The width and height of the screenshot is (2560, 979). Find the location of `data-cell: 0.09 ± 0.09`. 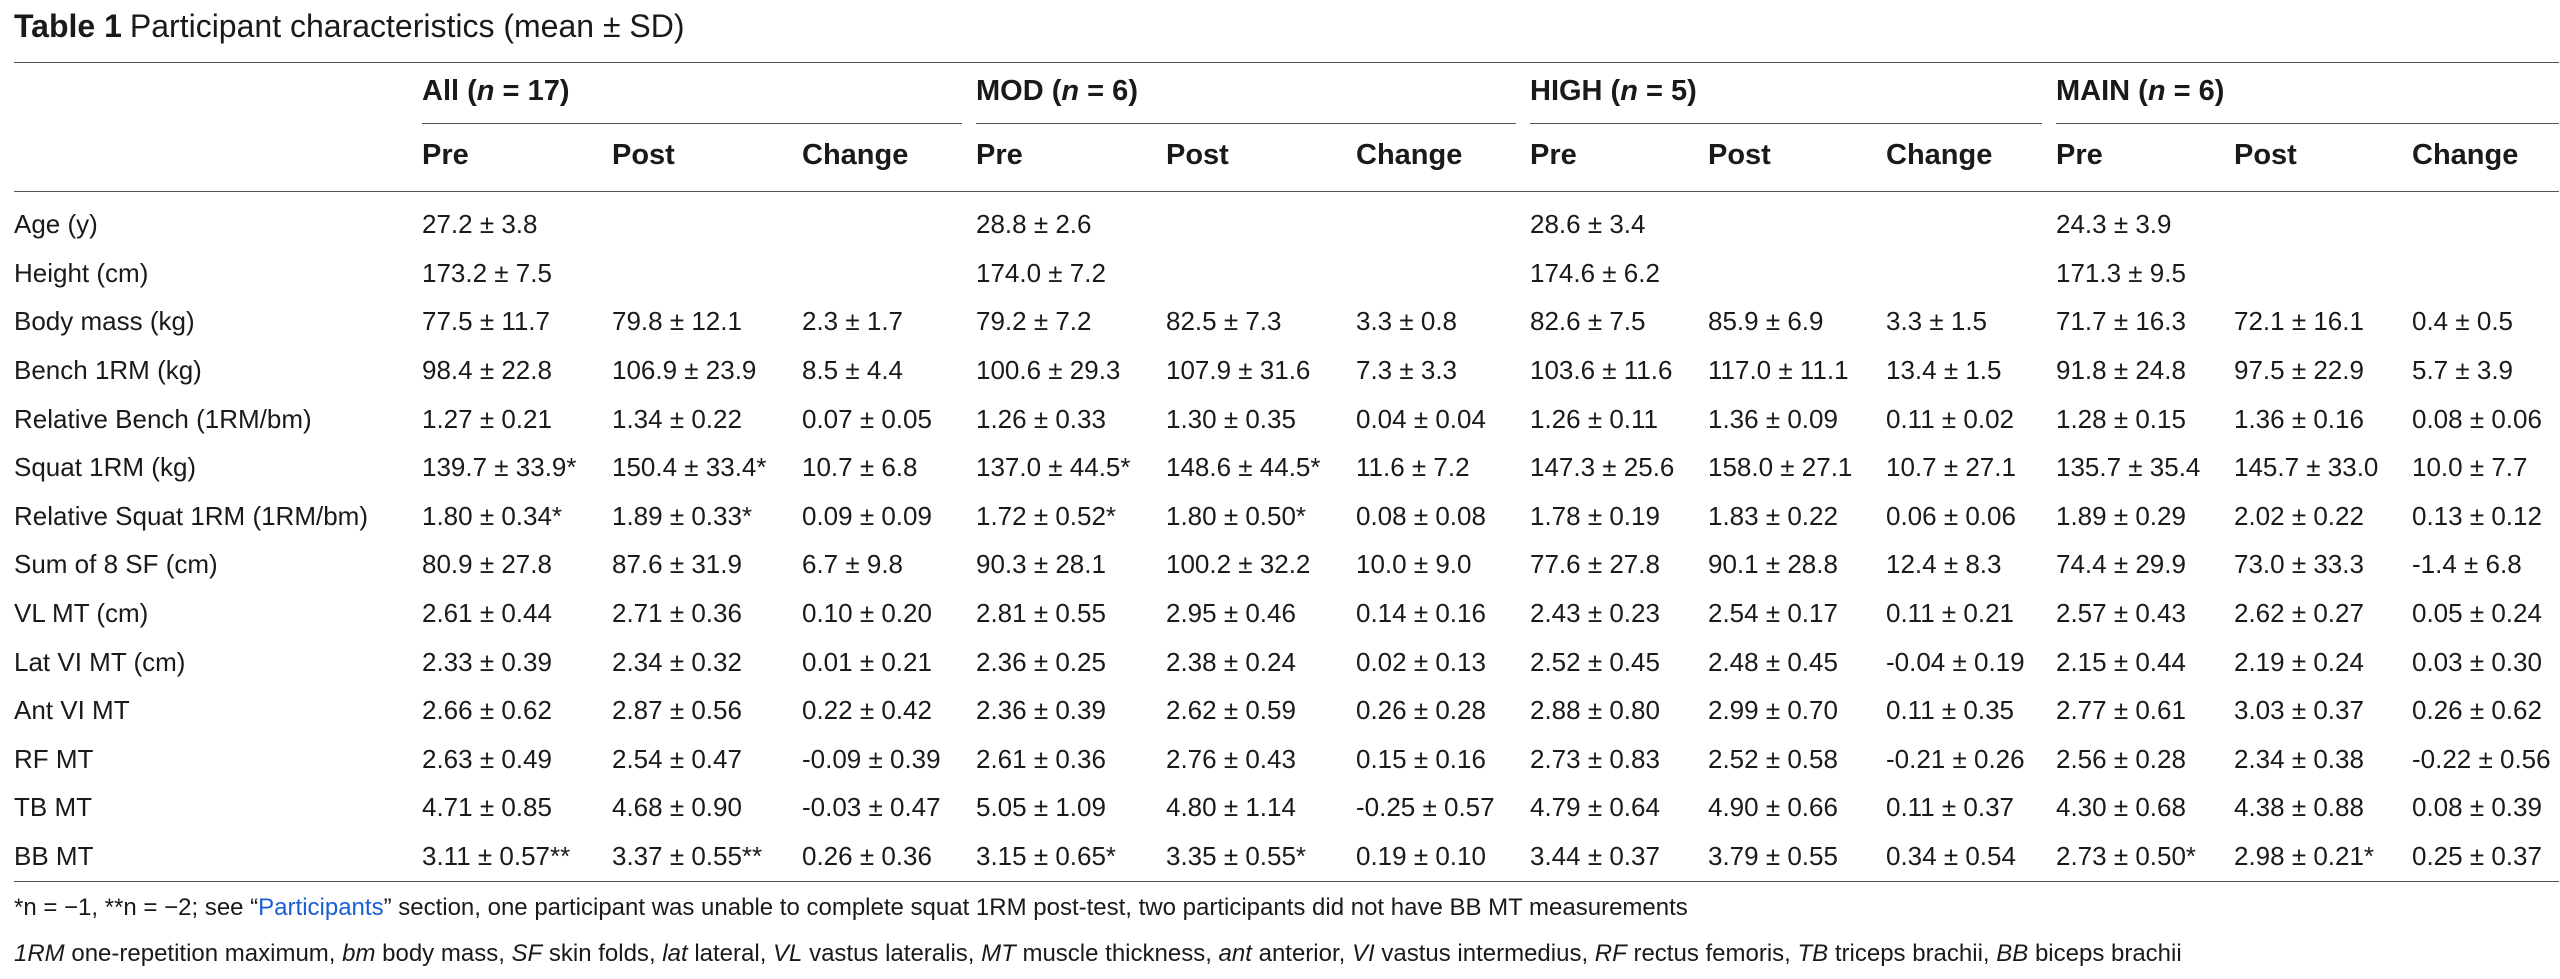

data-cell: 0.09 ± 0.09 is located at coordinates (867, 515).